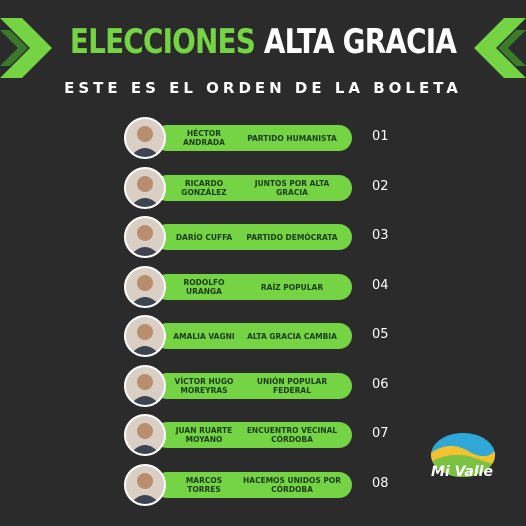 The height and width of the screenshot is (526, 526). Describe the element at coordinates (204, 188) in the screenshot. I see `candidate-name: RICARDO GONZÁLEZ` at that location.